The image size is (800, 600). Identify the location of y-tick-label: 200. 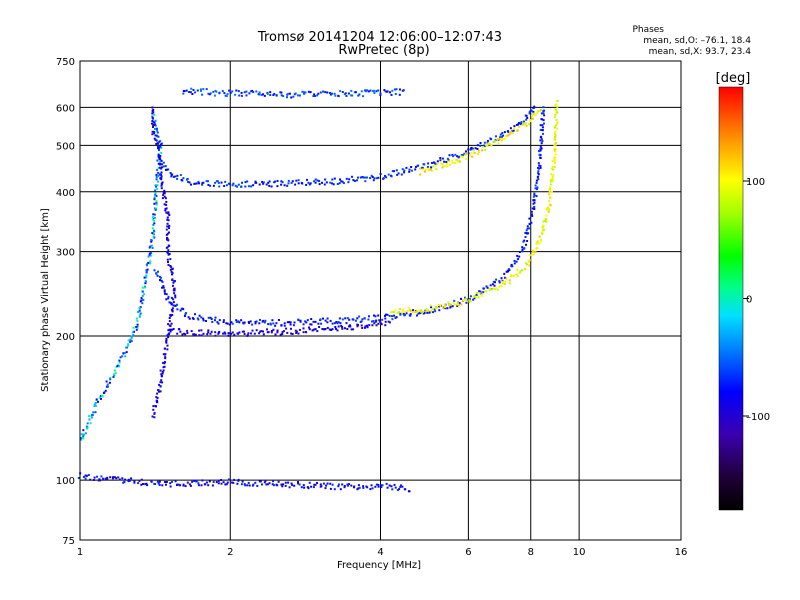
(65, 337).